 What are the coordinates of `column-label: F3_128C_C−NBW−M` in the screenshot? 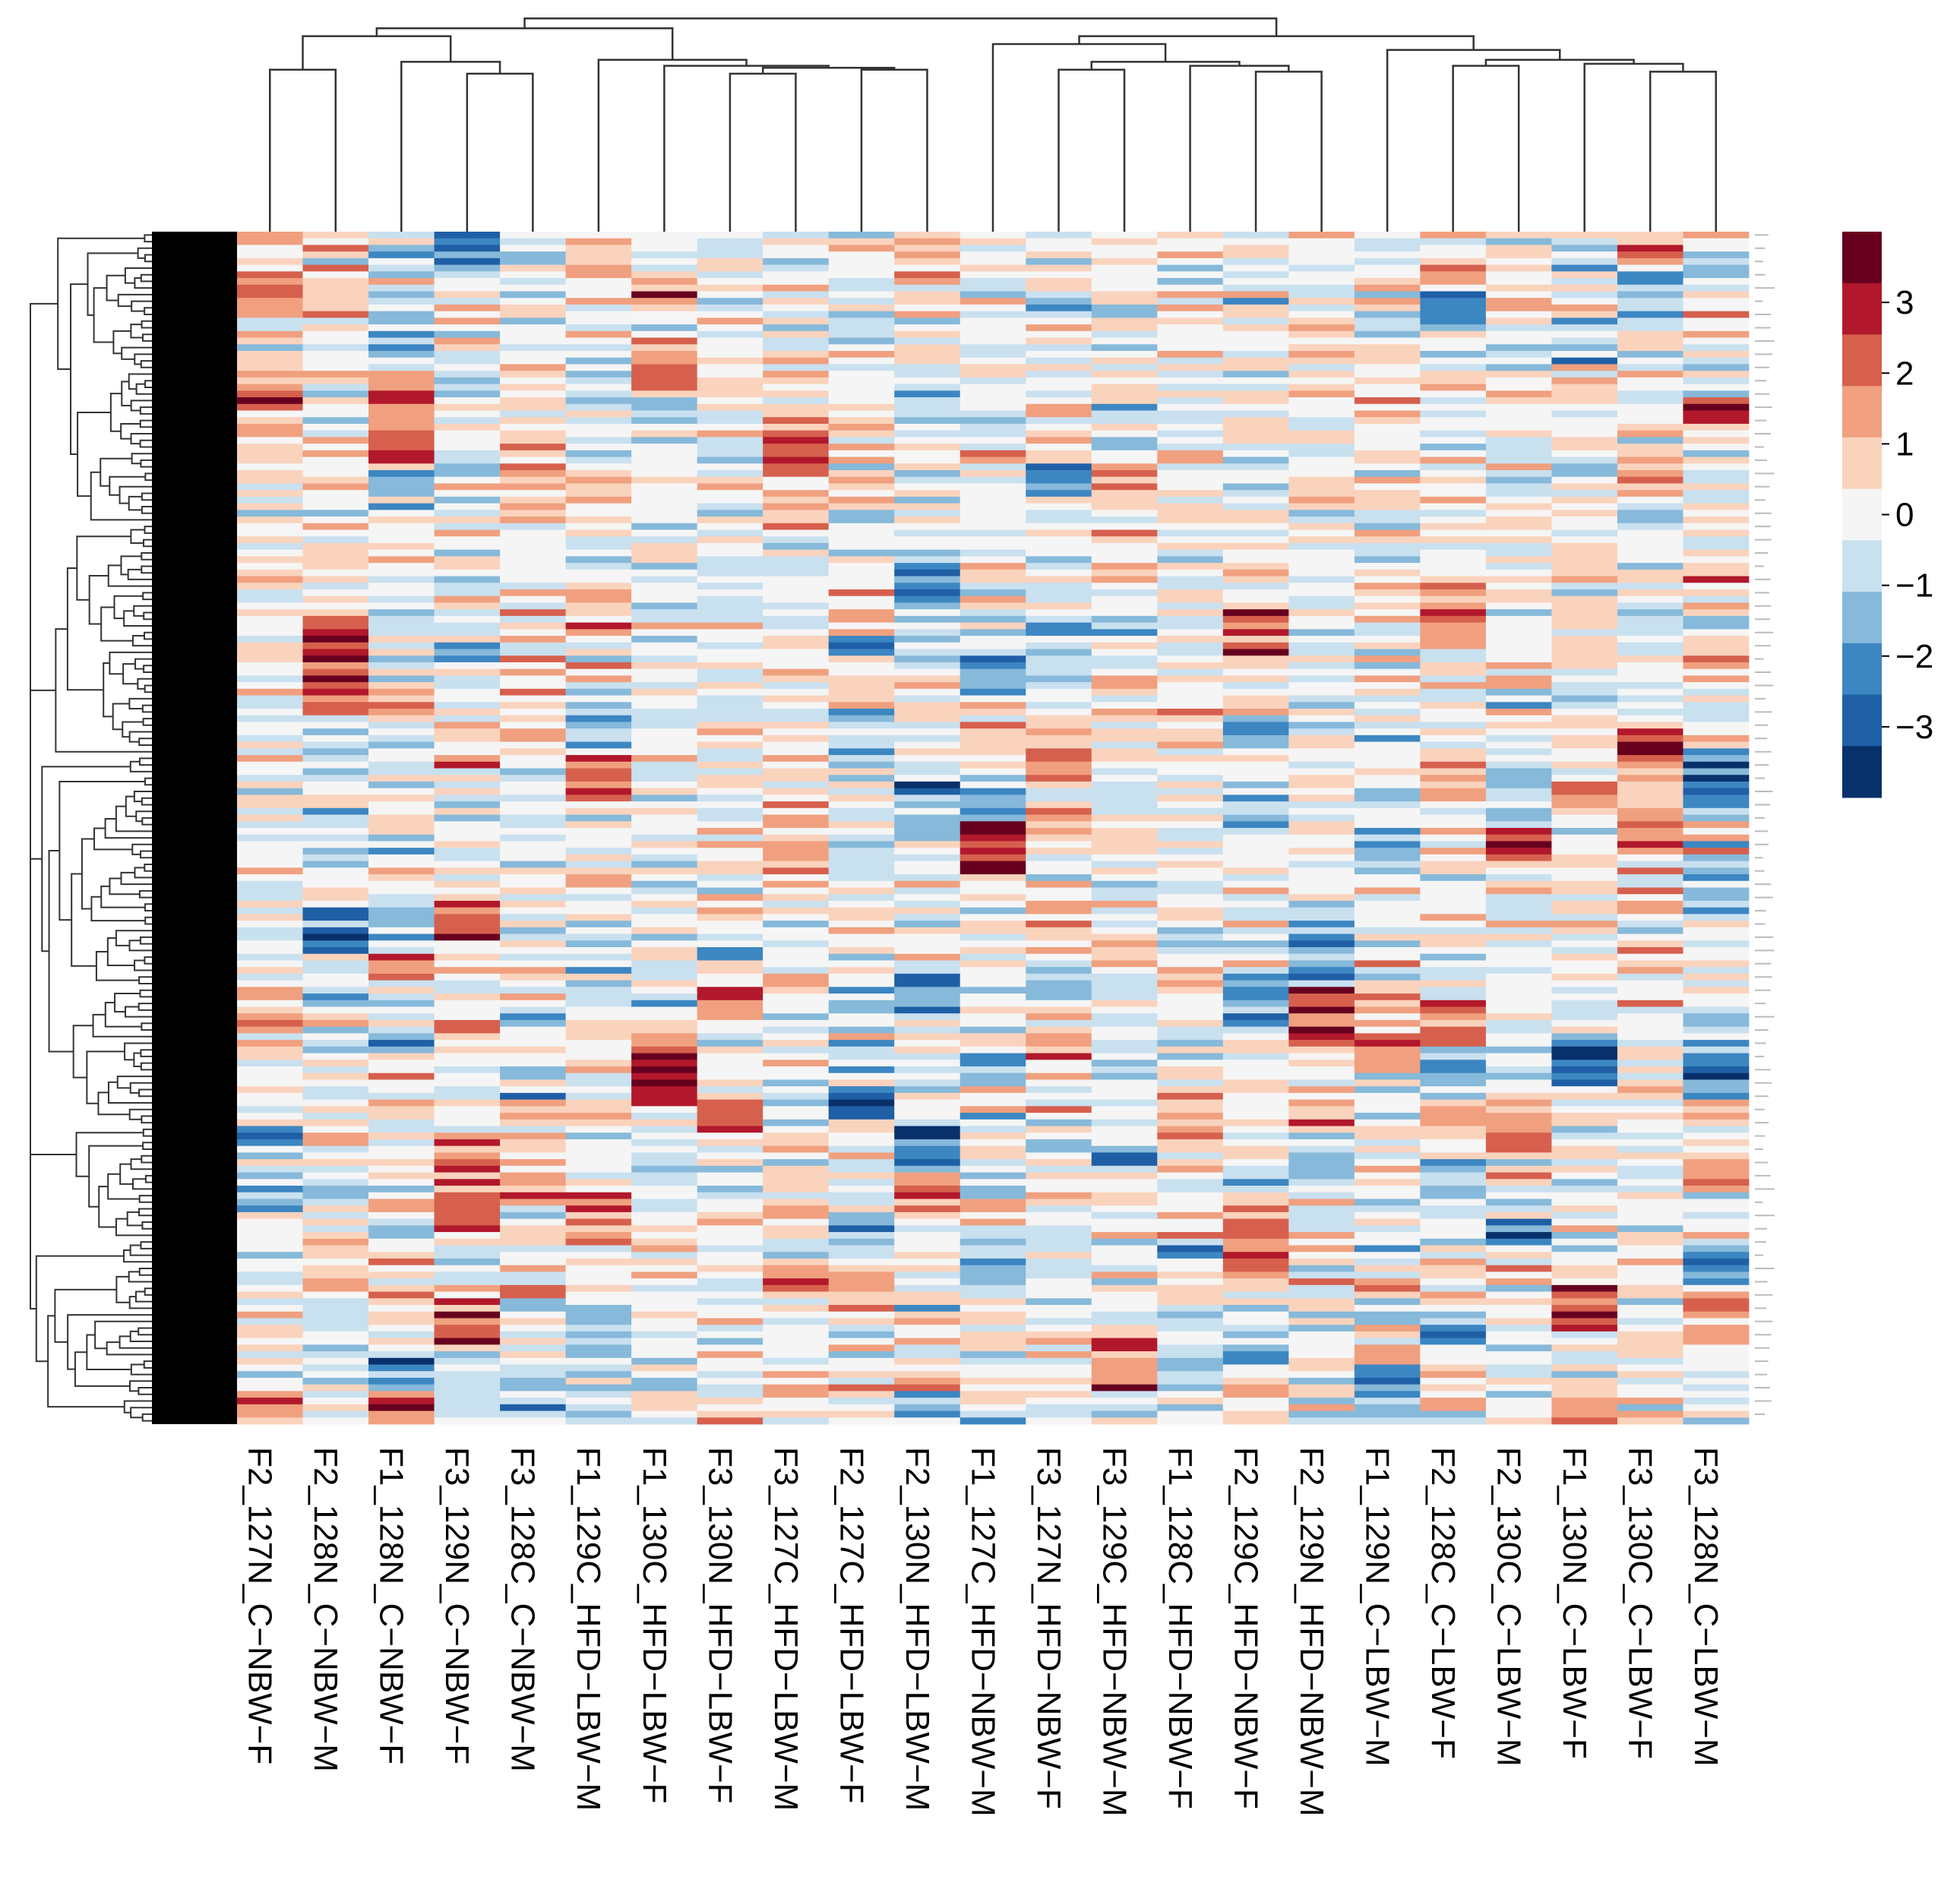 It's located at (523, 1610).